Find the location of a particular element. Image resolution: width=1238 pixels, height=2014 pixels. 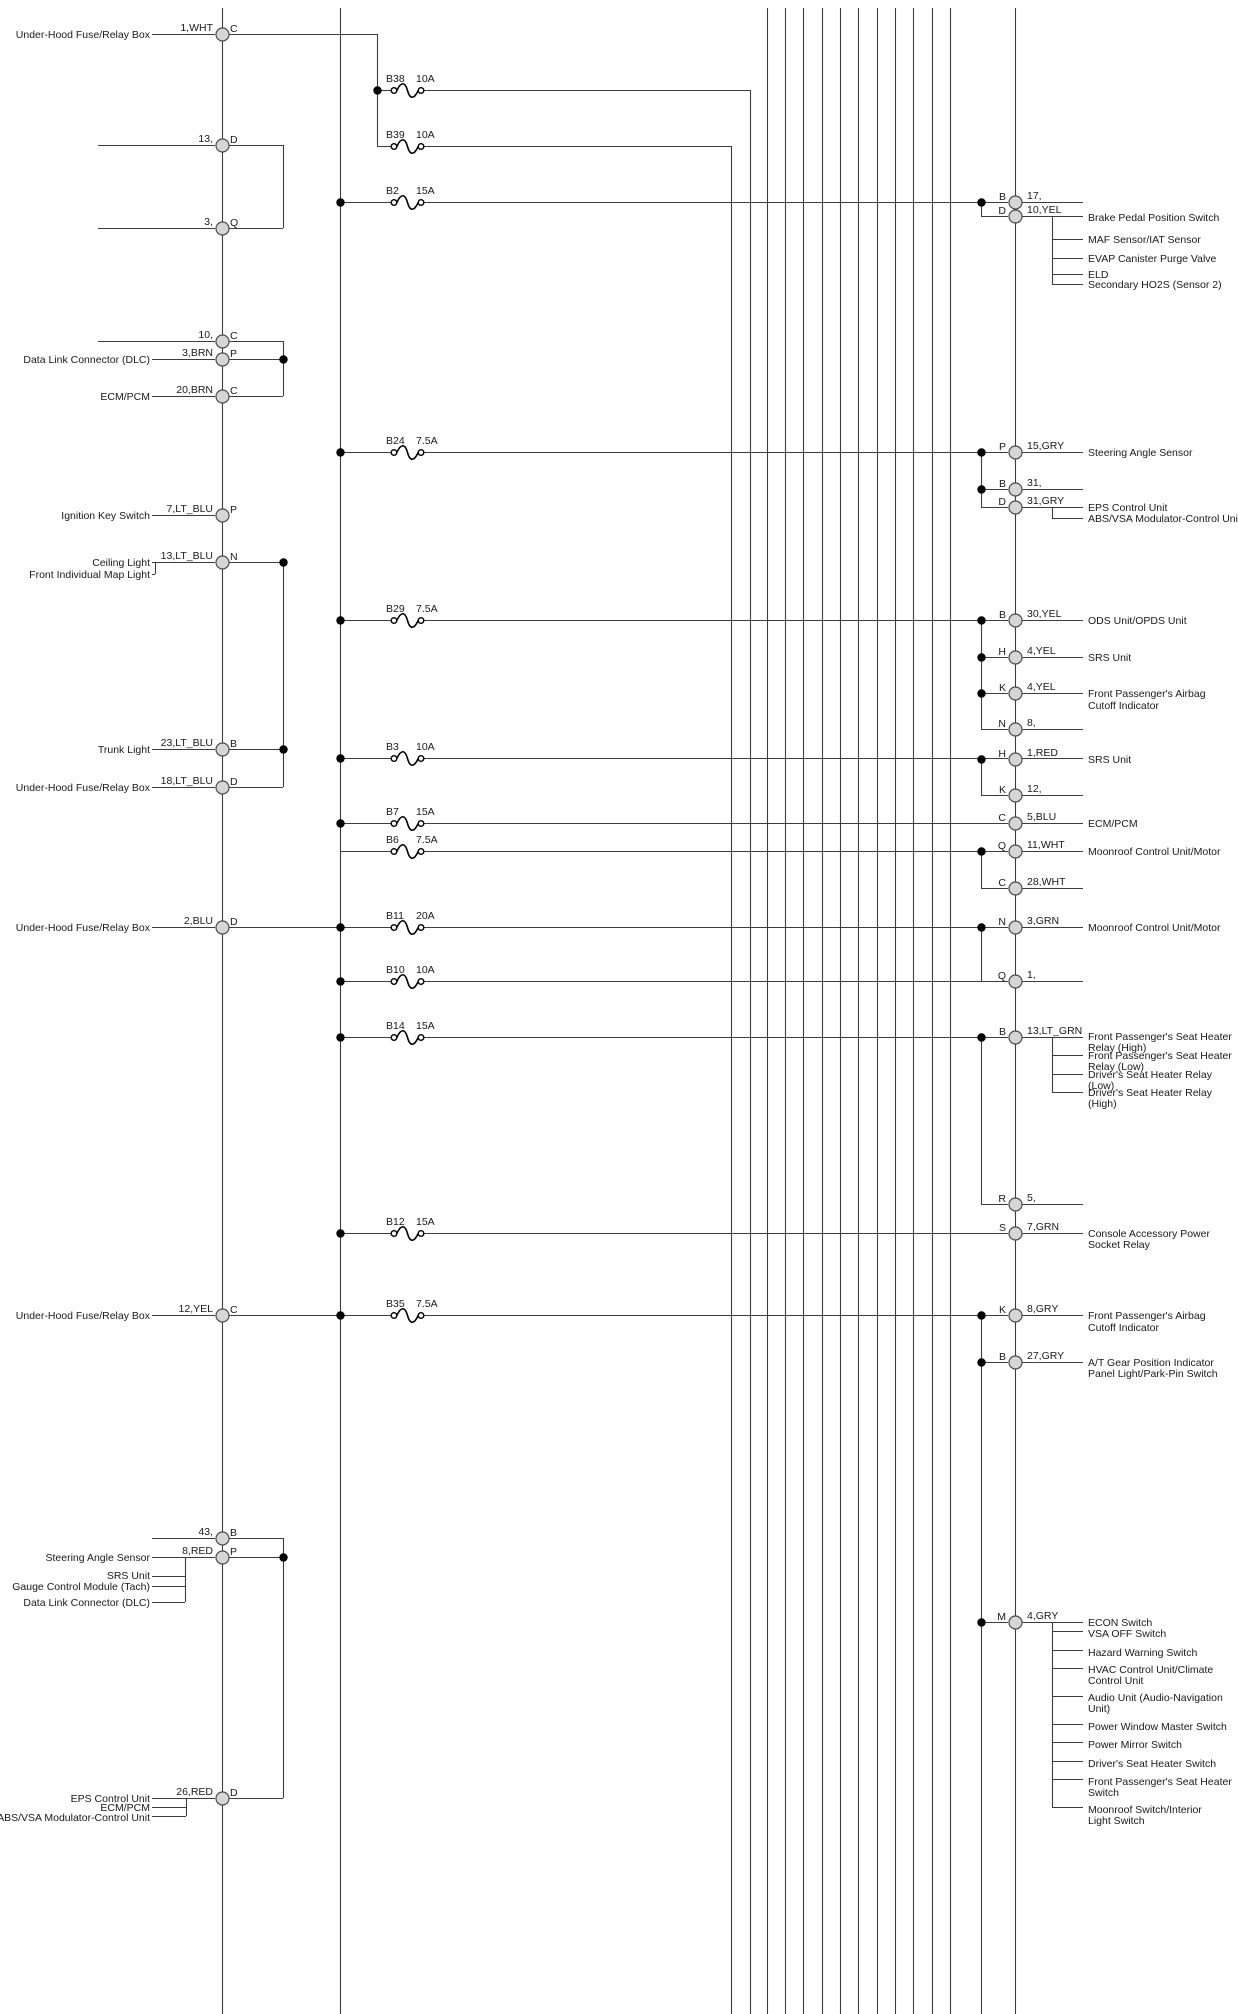

diagram-text: 3,BRN is located at coordinates (197, 353).